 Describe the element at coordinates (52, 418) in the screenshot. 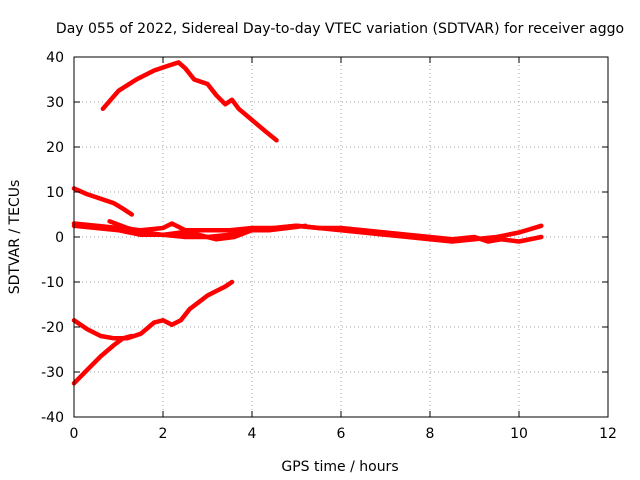

I see `y-tick-label: -40` at that location.